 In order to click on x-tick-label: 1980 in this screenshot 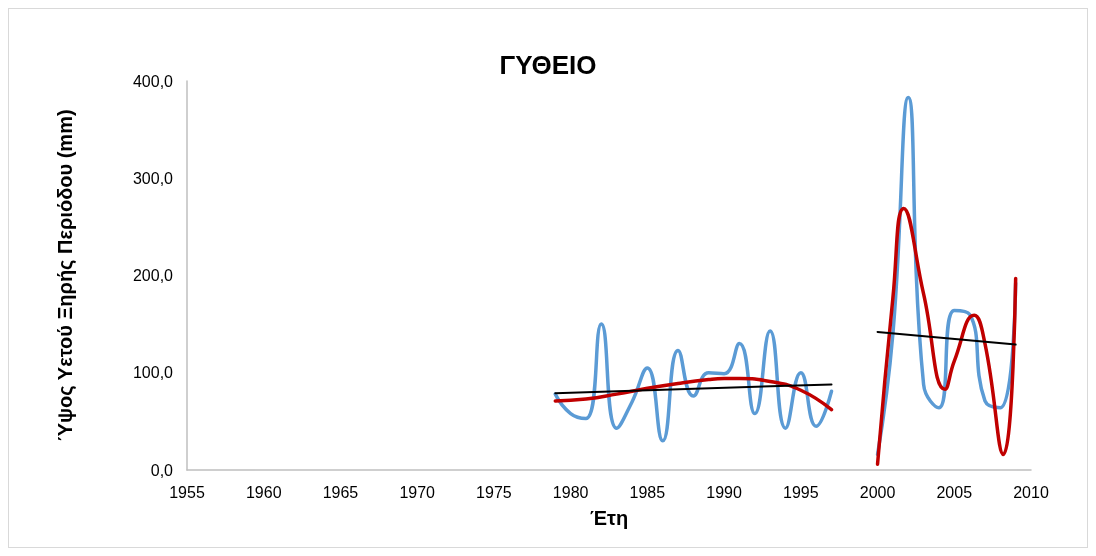, I will do `click(570, 492)`.